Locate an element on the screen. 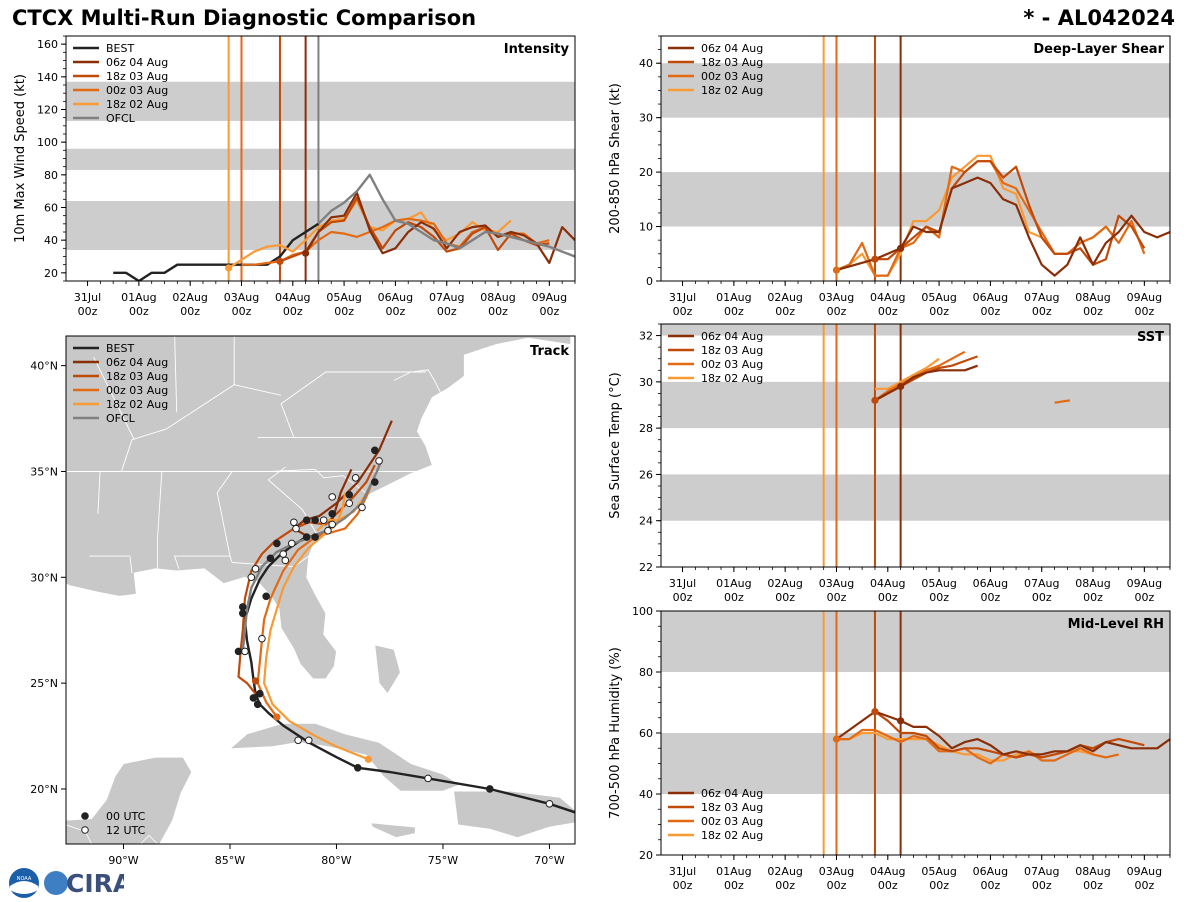 This screenshot has width=1200, height=902. sst-ylabel: Sea Surface Temp (°C) is located at coordinates (615, 445).